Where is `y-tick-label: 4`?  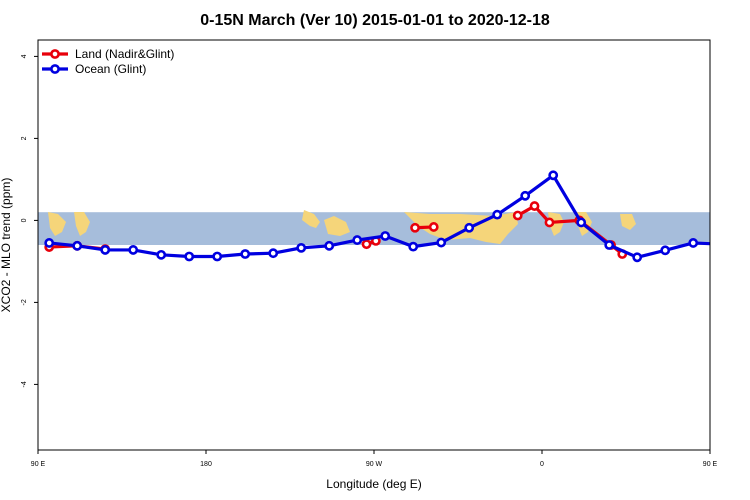
y-tick-label: 4 is located at coordinates (24, 56).